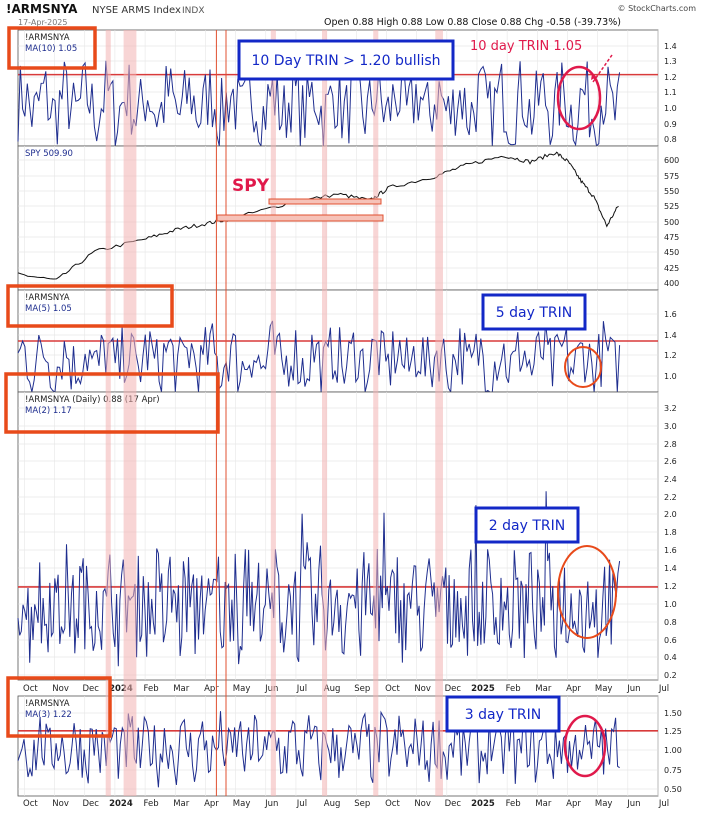  I want to click on header-brand: © StockCharts.com, so click(657, 8).